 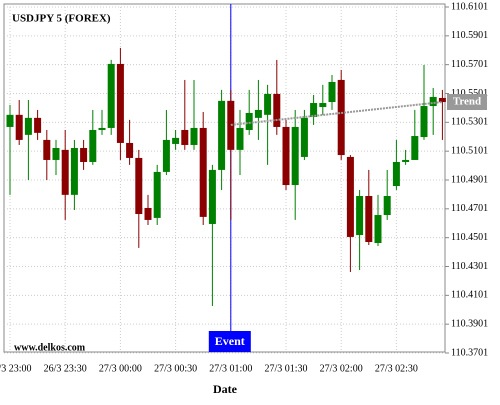 I want to click on x-tick-label: 27/3 00:30, so click(x=175, y=368).